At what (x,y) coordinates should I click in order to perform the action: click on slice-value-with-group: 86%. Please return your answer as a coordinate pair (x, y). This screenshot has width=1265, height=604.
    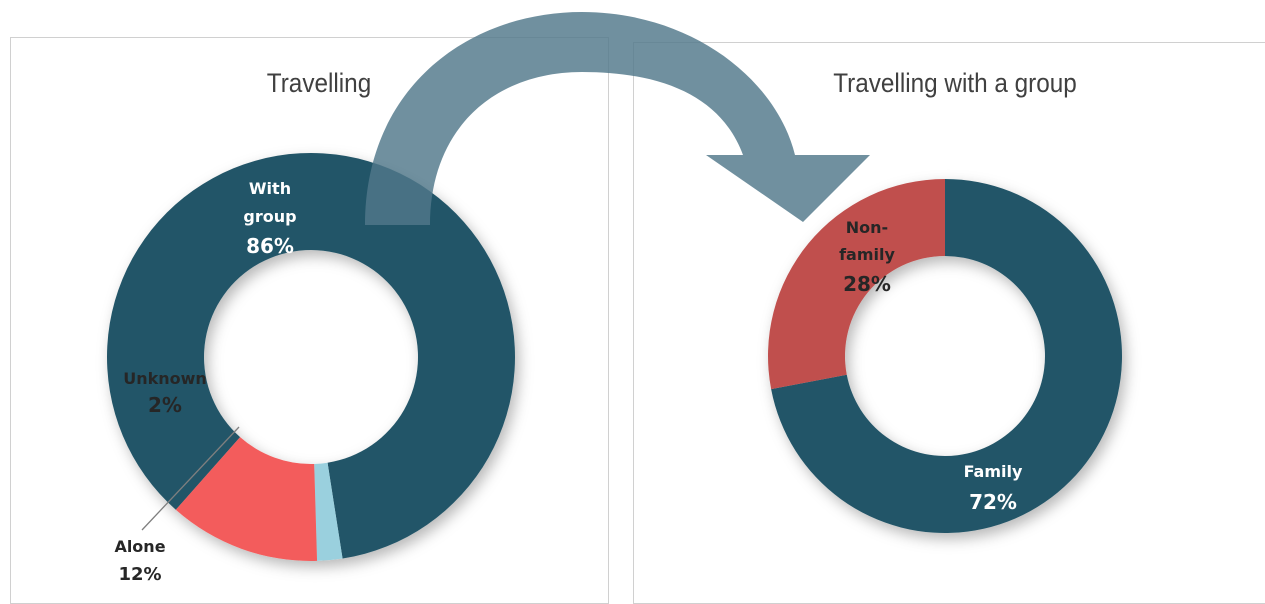
    Looking at the image, I should click on (270, 246).